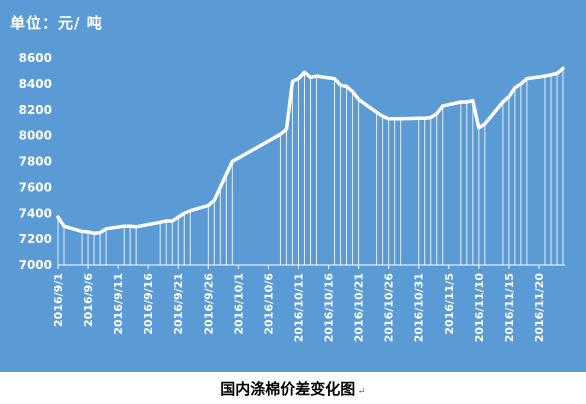 The width and height of the screenshot is (586, 404). I want to click on x-tick-label: 2016/9/1, so click(58, 300).